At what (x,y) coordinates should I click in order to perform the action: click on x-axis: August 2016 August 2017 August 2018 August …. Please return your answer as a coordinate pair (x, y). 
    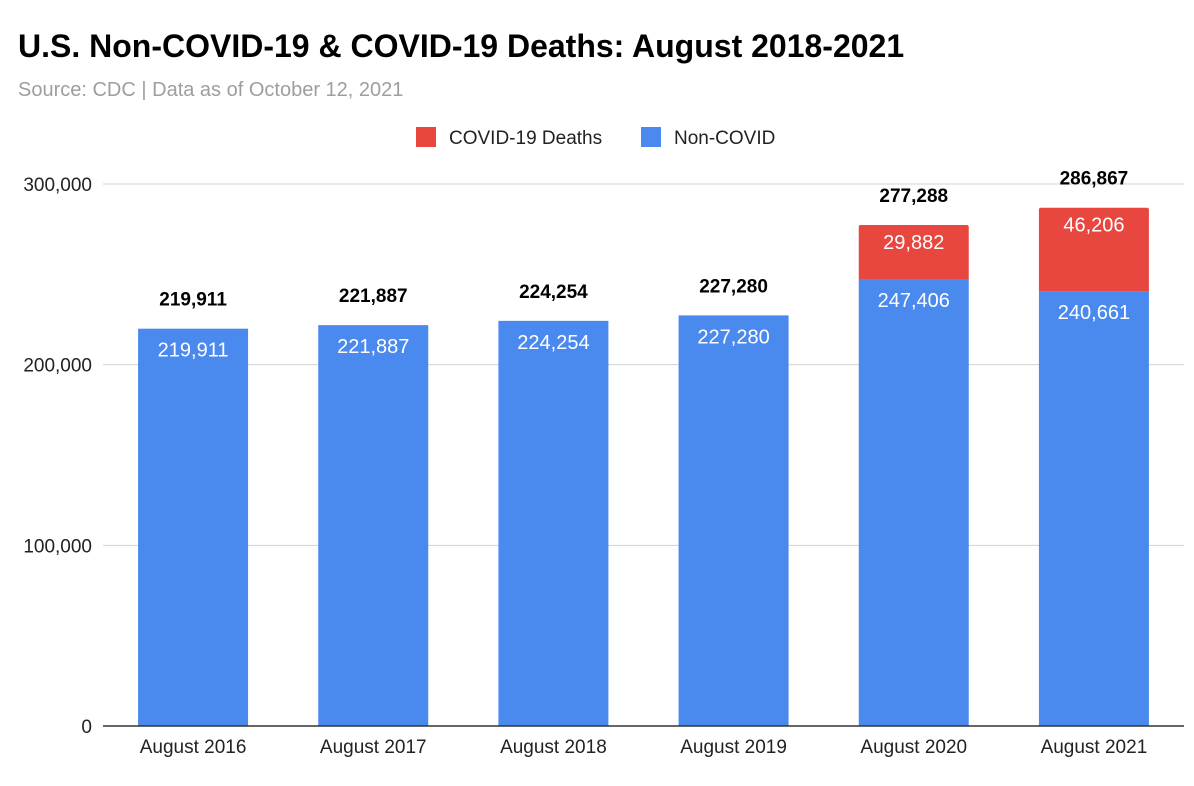
    Looking at the image, I should click on (643, 741).